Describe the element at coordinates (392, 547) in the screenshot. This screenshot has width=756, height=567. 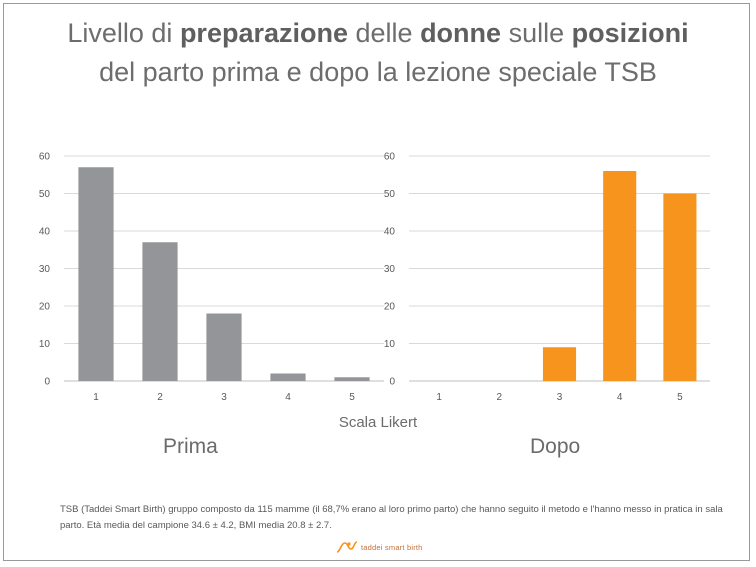
I see `brand-logo-text: taddei smart birth` at that location.